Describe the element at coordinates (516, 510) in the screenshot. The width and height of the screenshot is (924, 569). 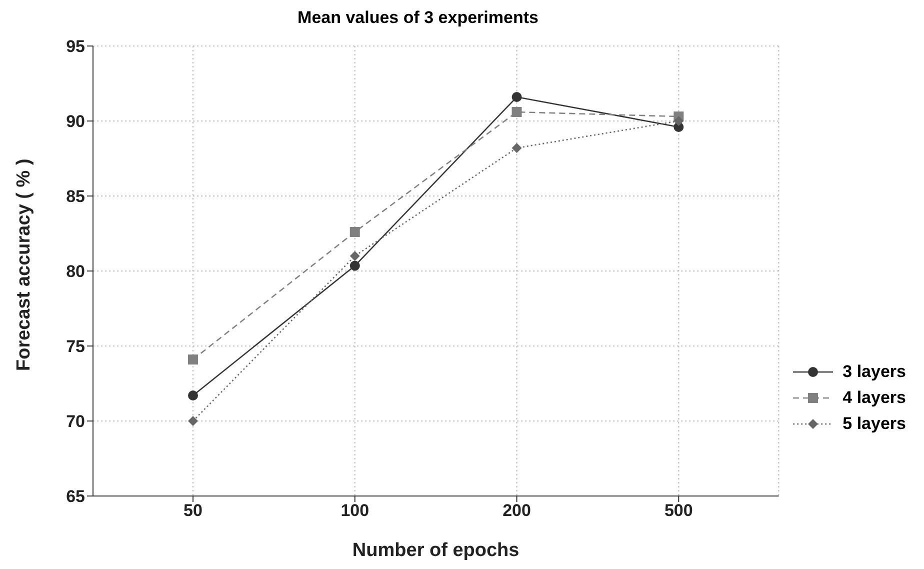
I see `x-tick-label: 200` at that location.